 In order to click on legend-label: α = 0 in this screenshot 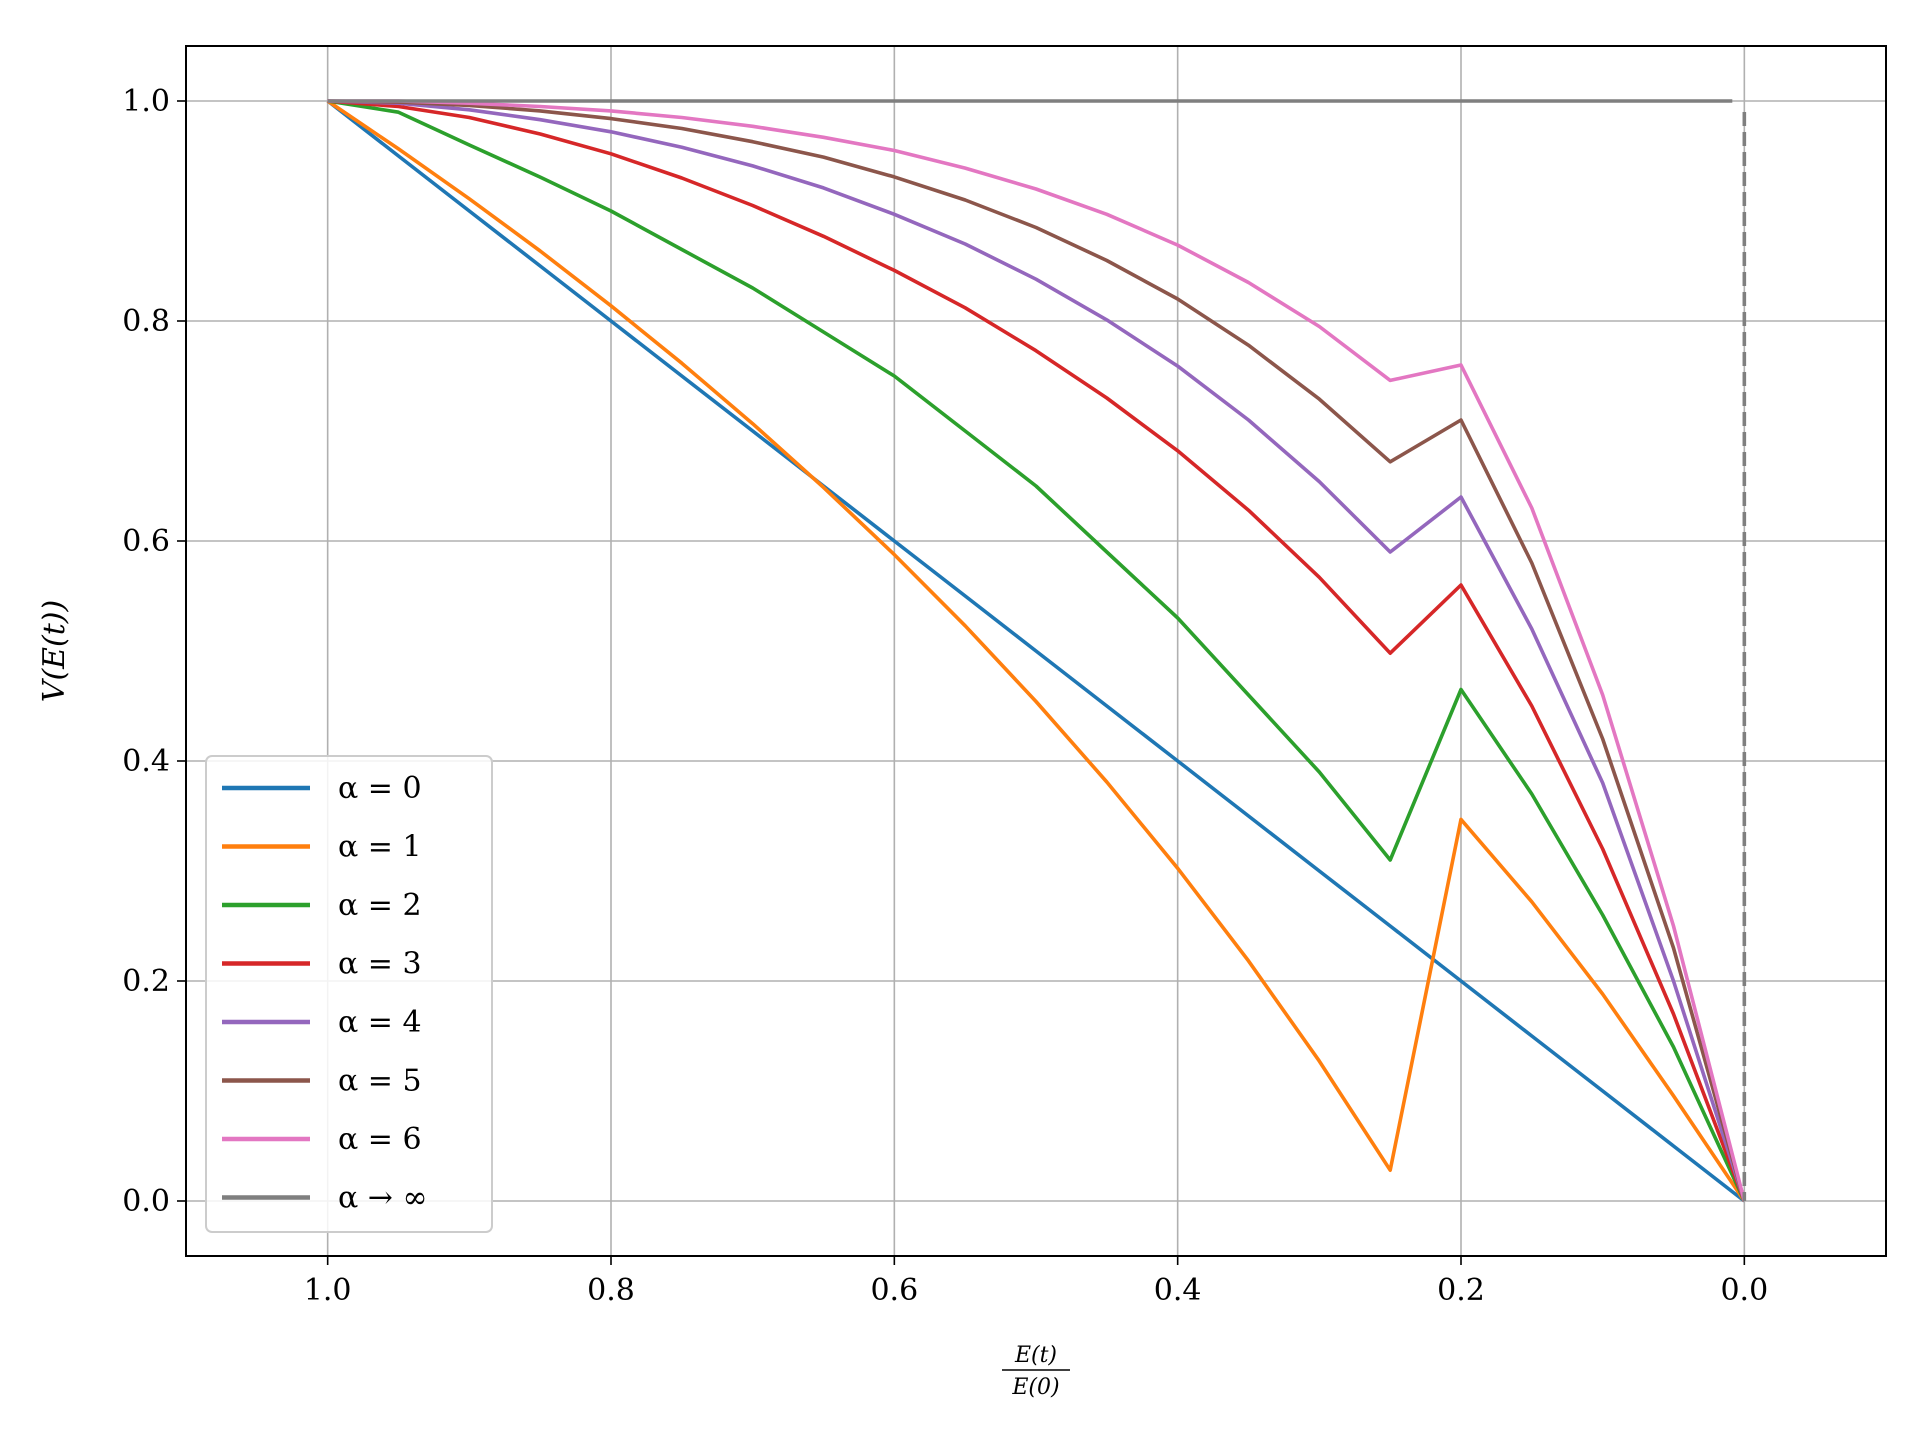, I will do `click(380, 788)`.